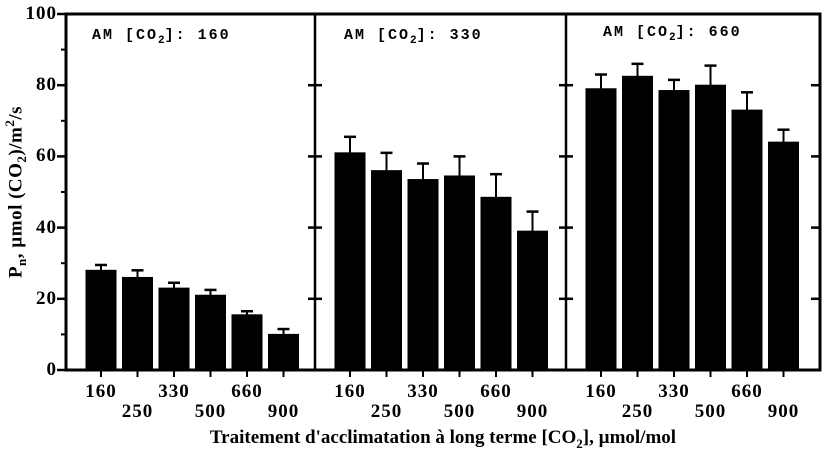 The image size is (828, 455). I want to click on y-axis-title: Pn, µmol (CO2)/m2/s, so click(16, 192).